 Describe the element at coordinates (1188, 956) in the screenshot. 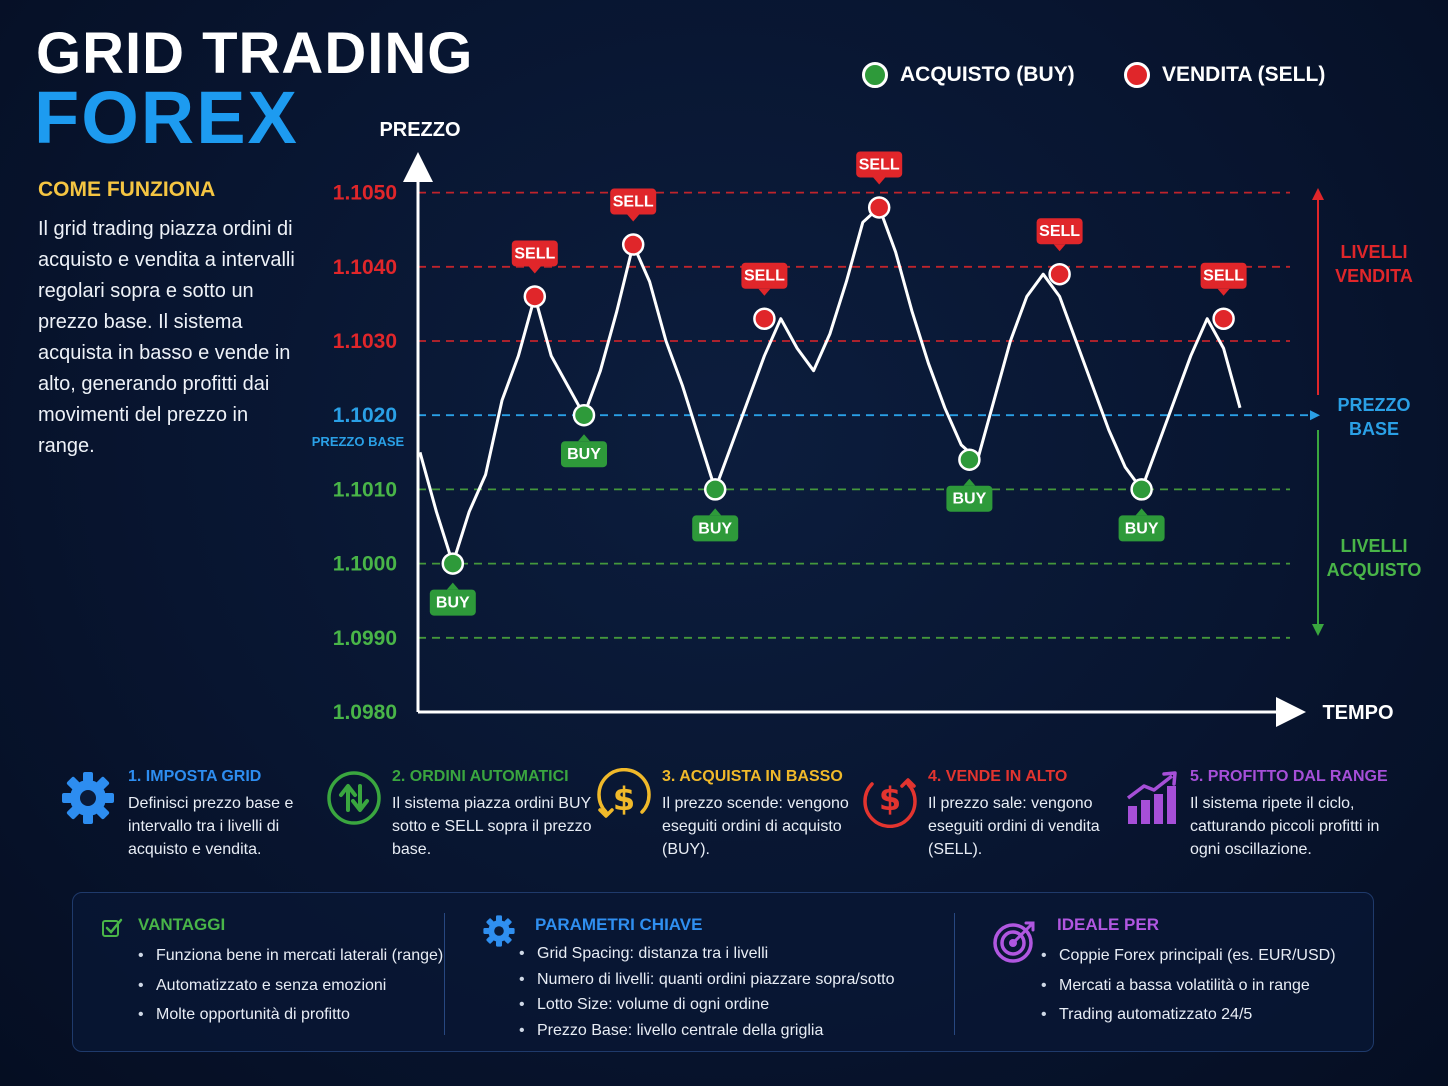

I see `list-item: Coppie Forex principali (es. EUR/USD)` at that location.